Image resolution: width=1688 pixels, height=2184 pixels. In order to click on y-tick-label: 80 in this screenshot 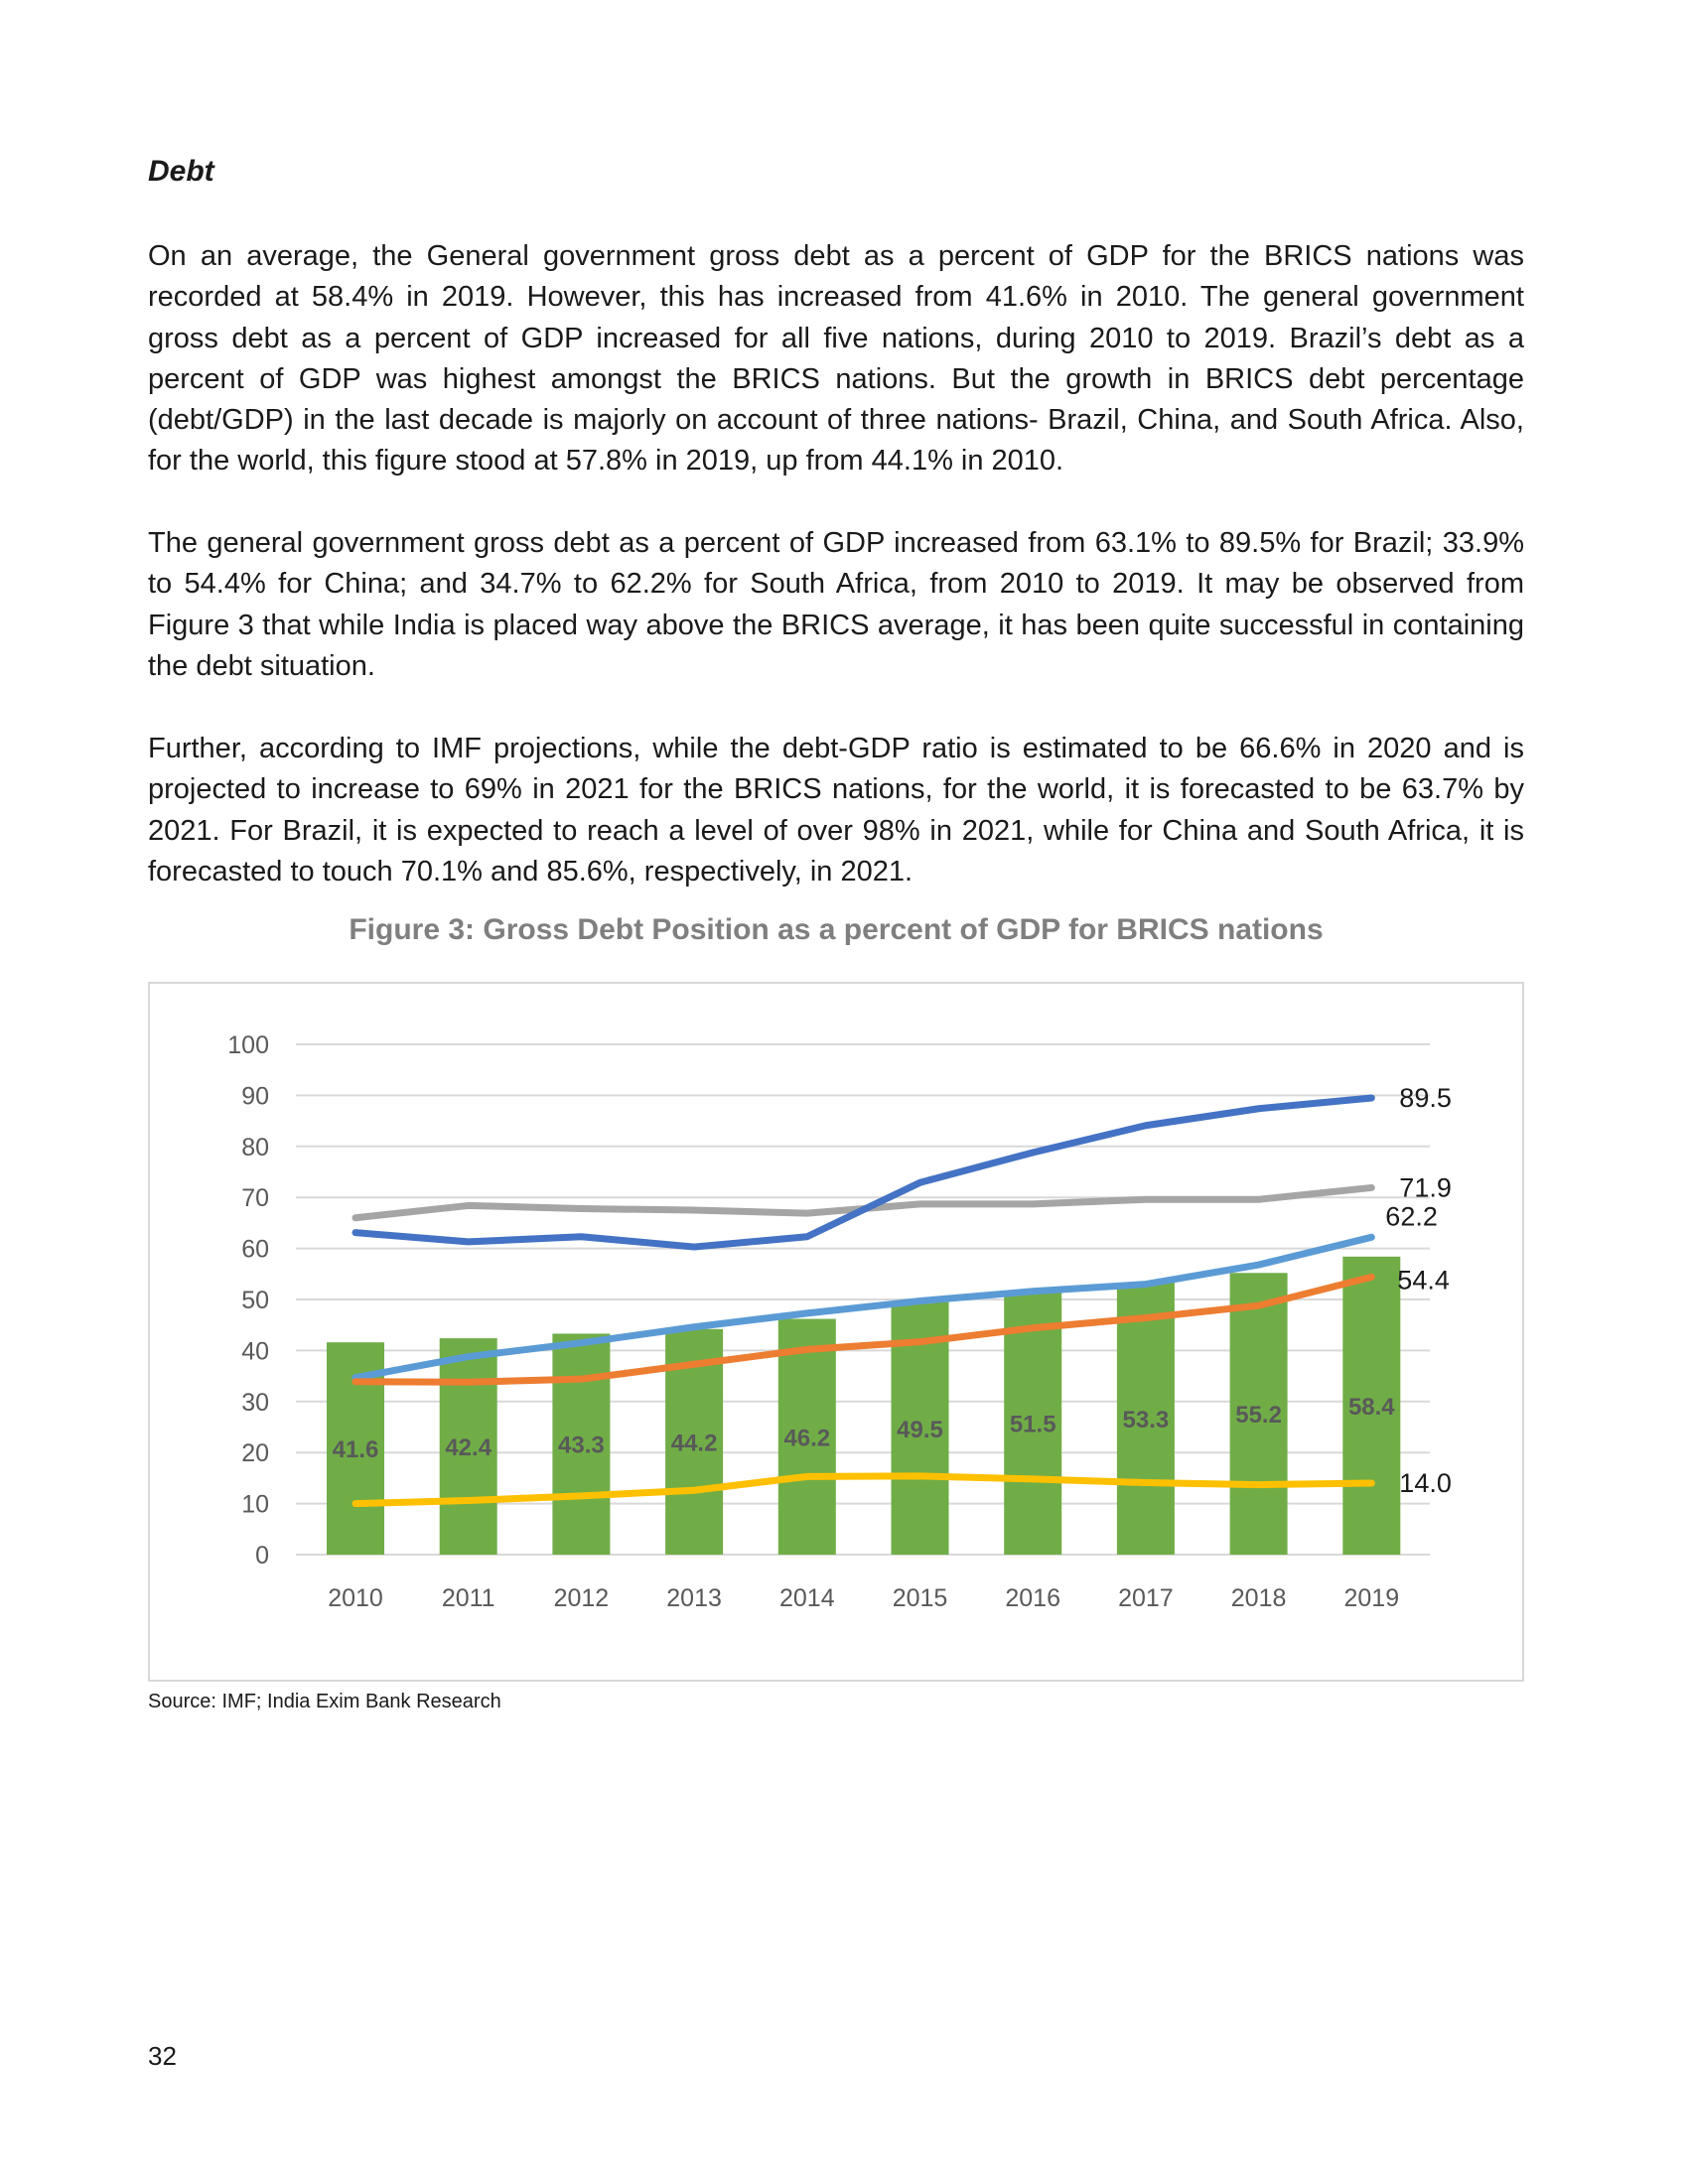, I will do `click(255, 1147)`.